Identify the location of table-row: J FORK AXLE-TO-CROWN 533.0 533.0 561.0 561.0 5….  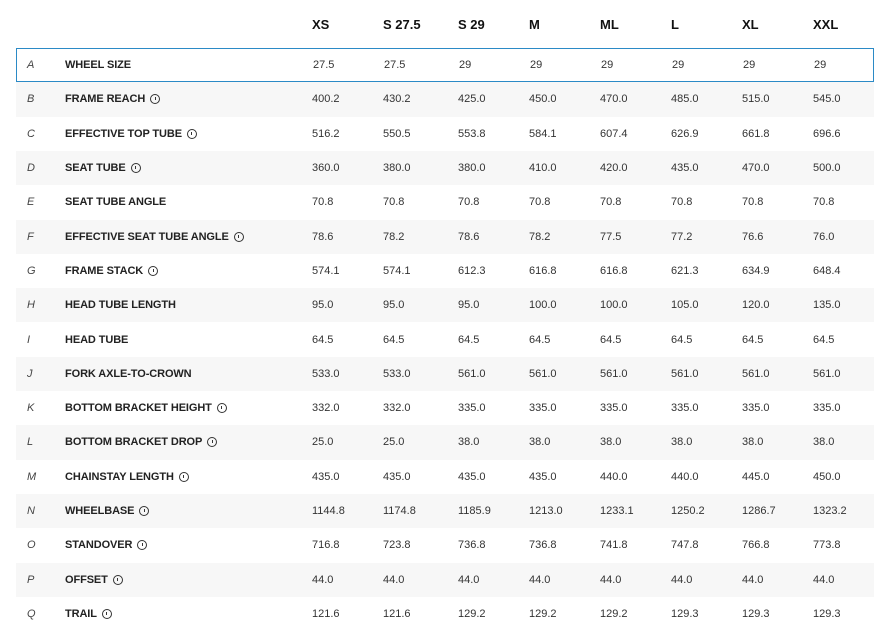
(445, 373).